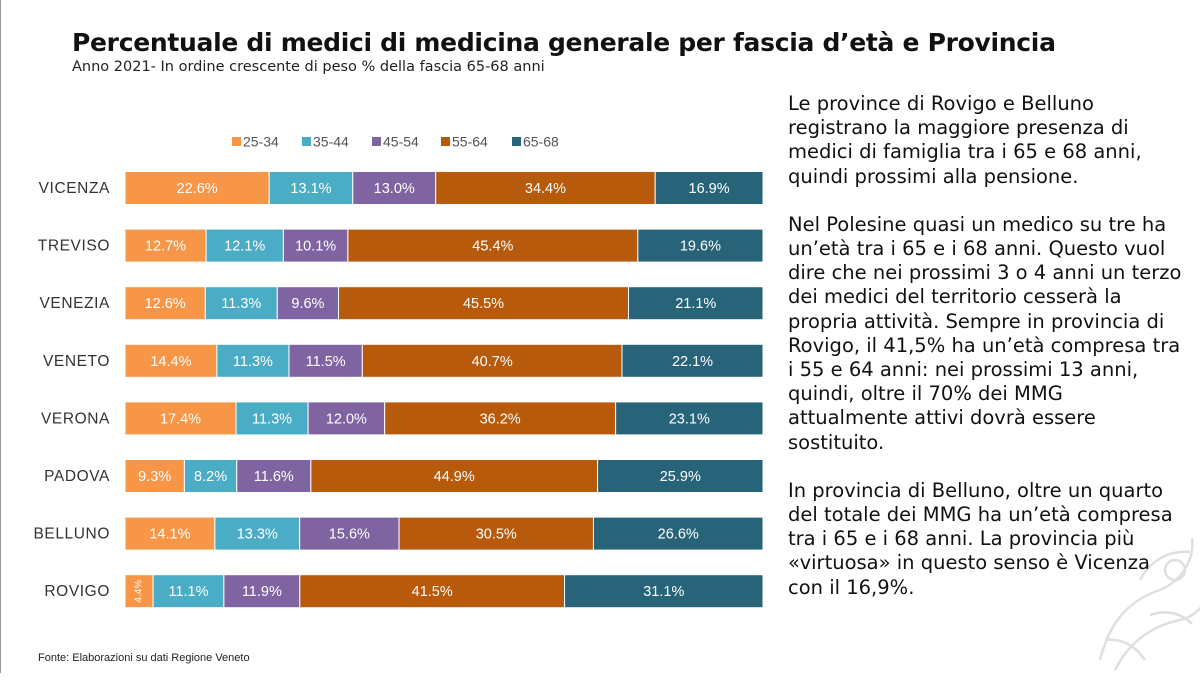  Describe the element at coordinates (470, 142) in the screenshot. I see `legend-label-55-64: 55-64` at that location.